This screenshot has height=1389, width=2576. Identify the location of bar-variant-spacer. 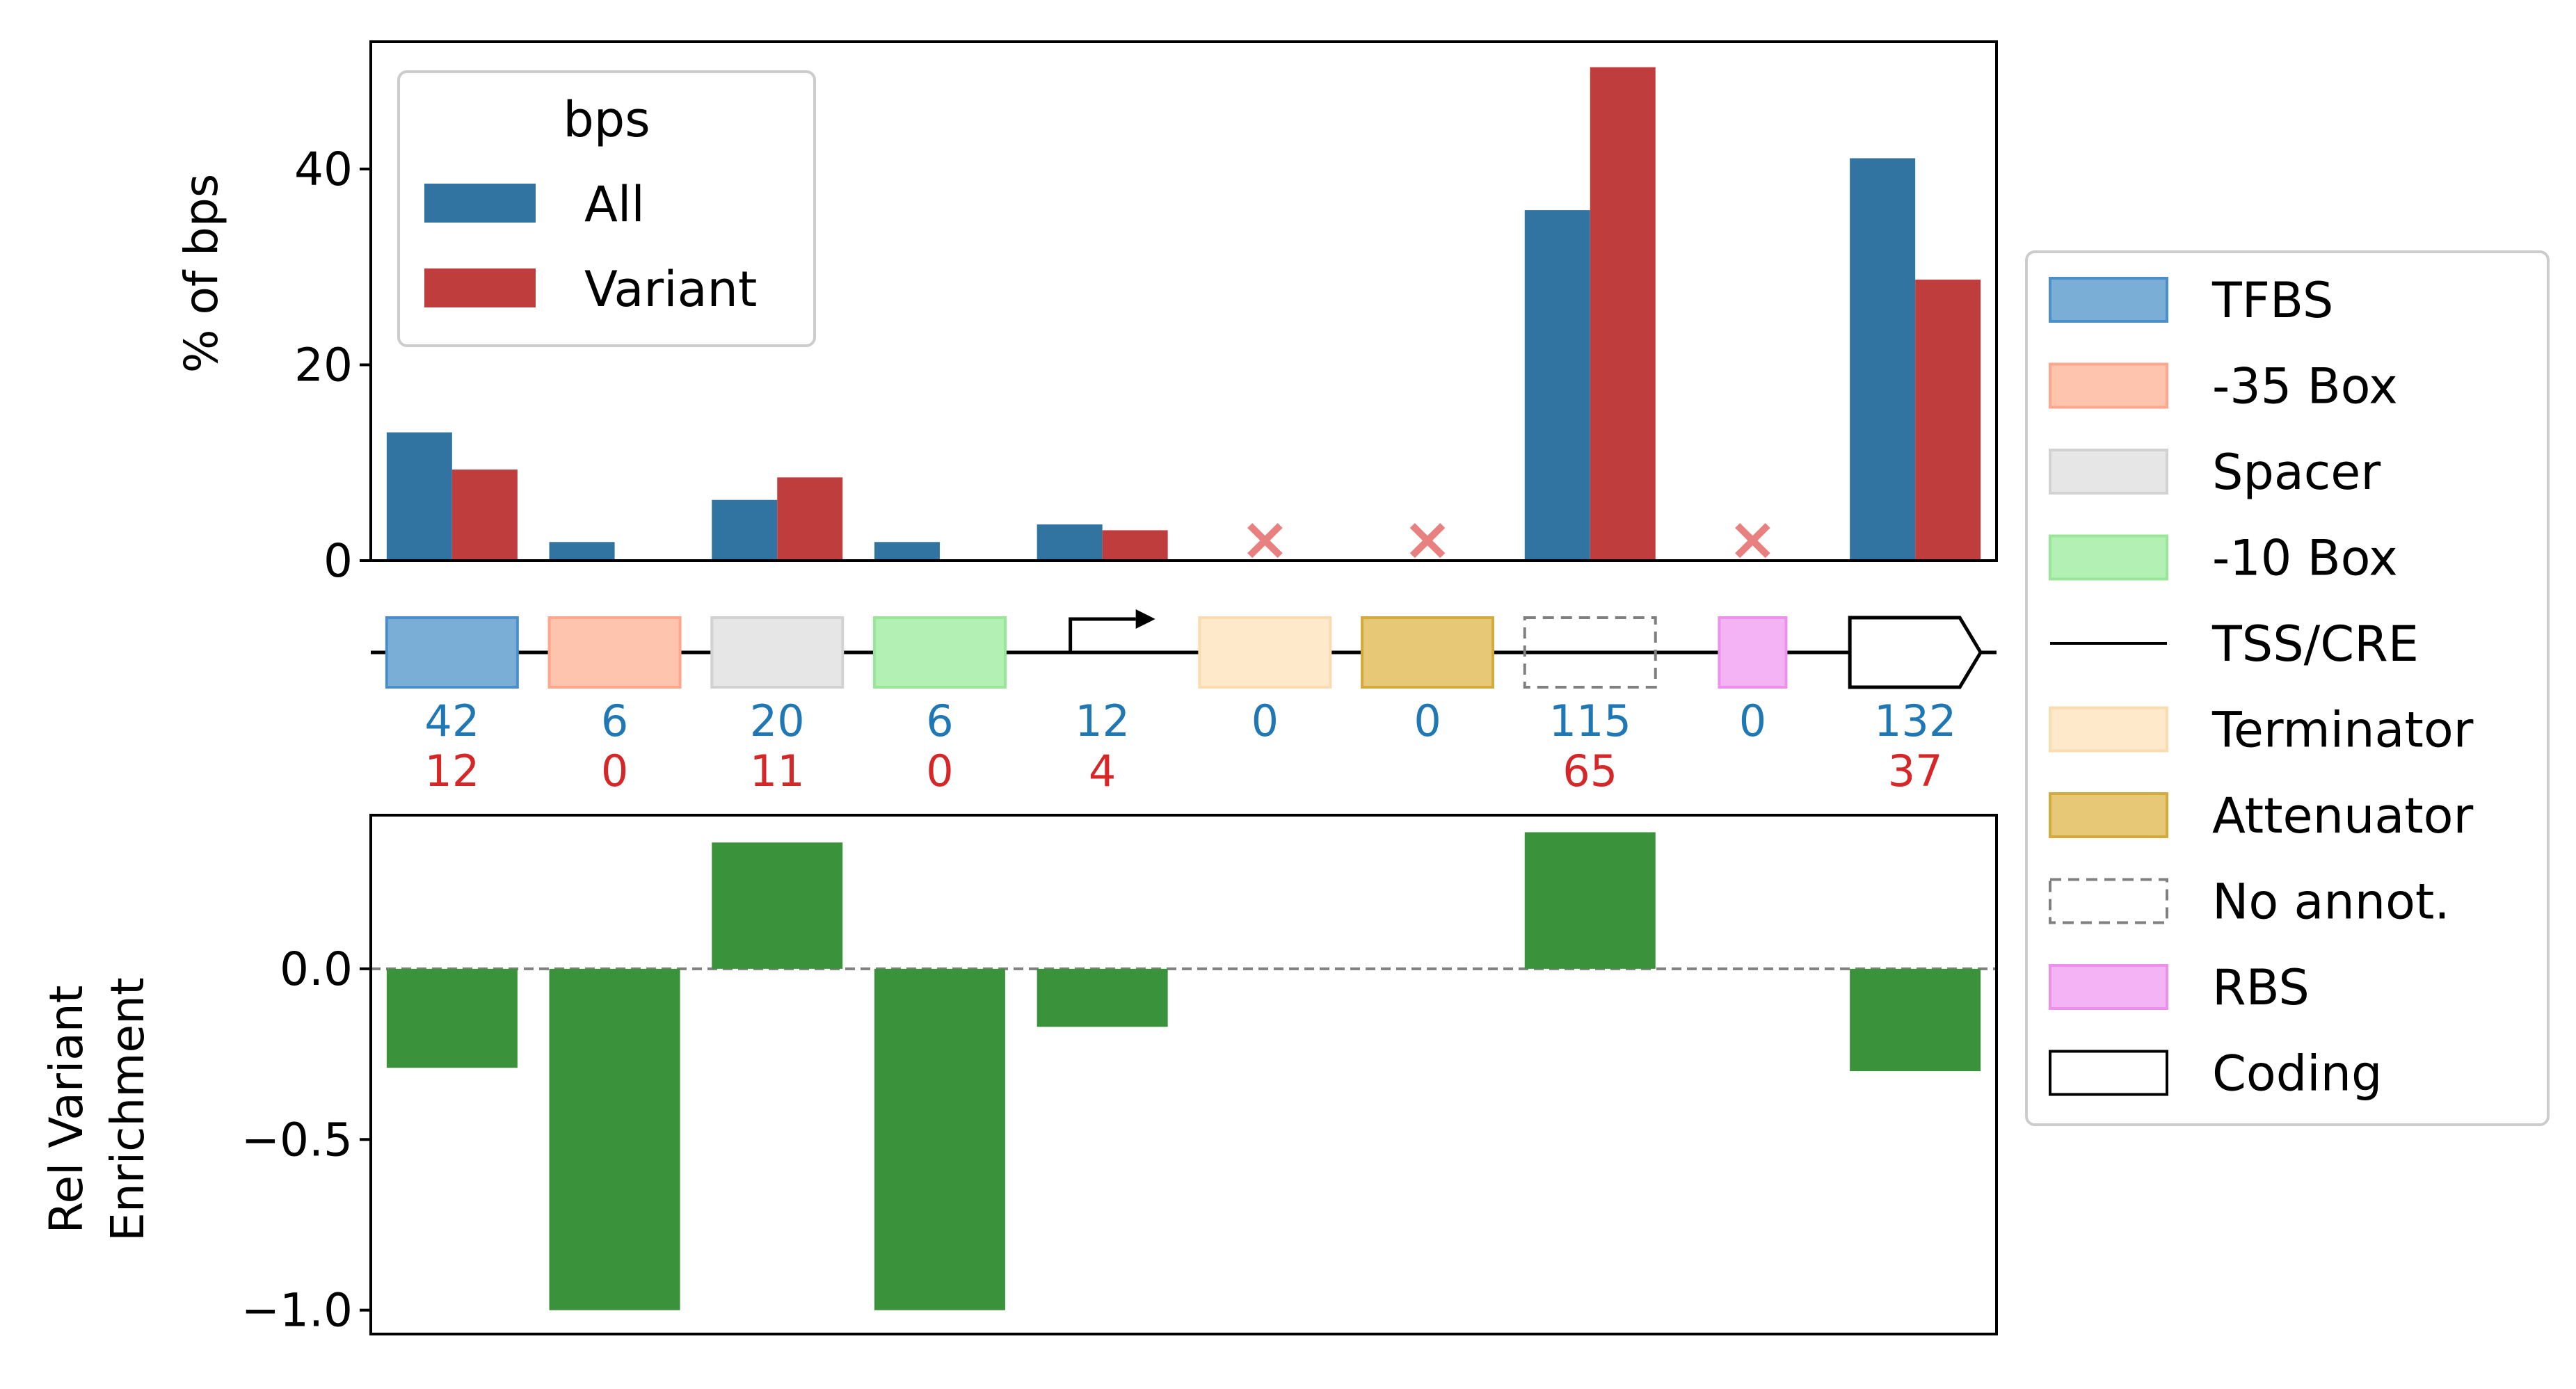
(810, 519).